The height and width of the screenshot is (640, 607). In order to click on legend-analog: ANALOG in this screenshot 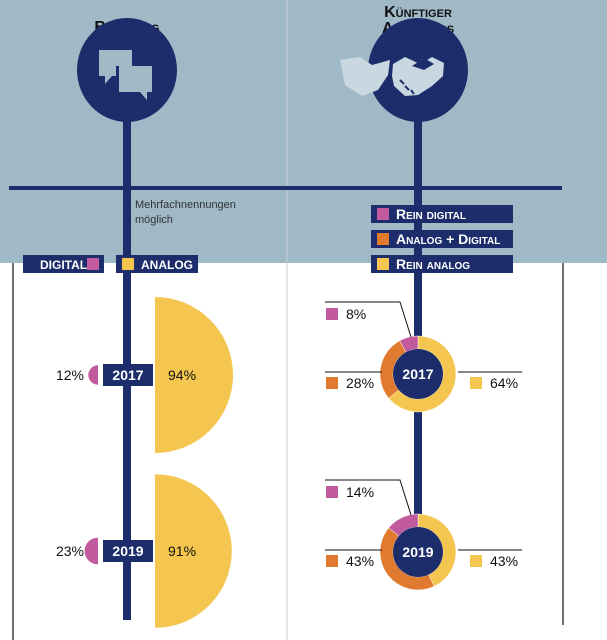, I will do `click(157, 264)`.